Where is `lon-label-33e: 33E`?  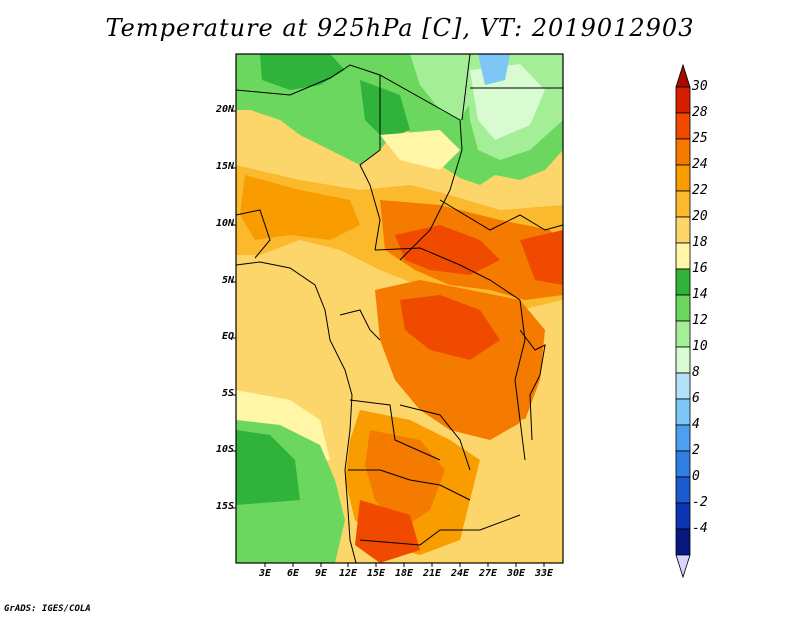 lon-label-33e: 33E is located at coordinates (544, 573).